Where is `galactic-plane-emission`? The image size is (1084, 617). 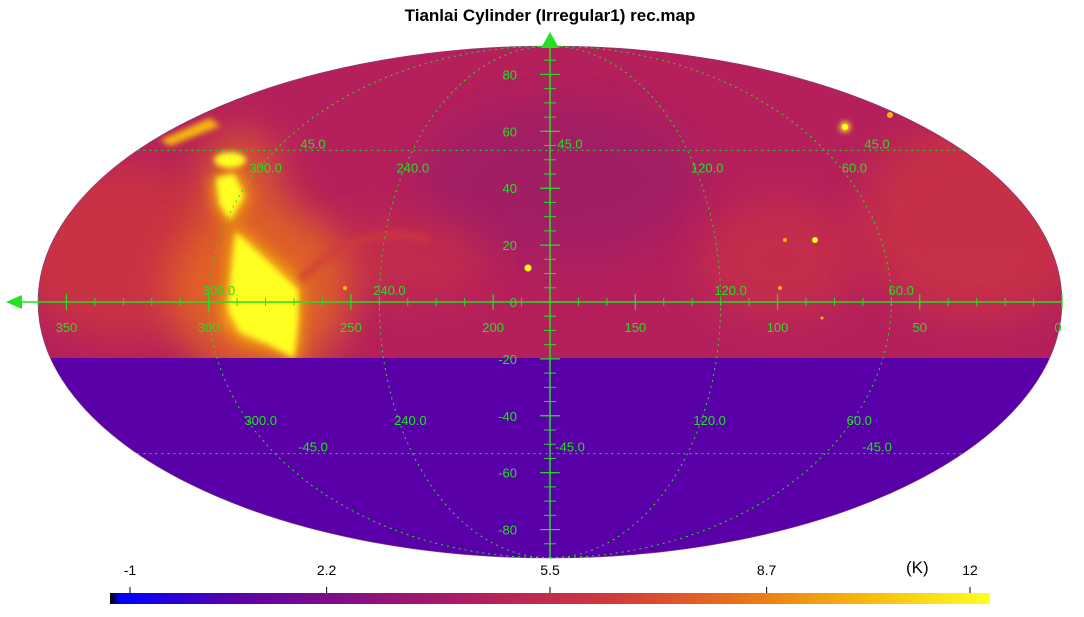
galactic-plane-emission is located at coordinates (230, 240).